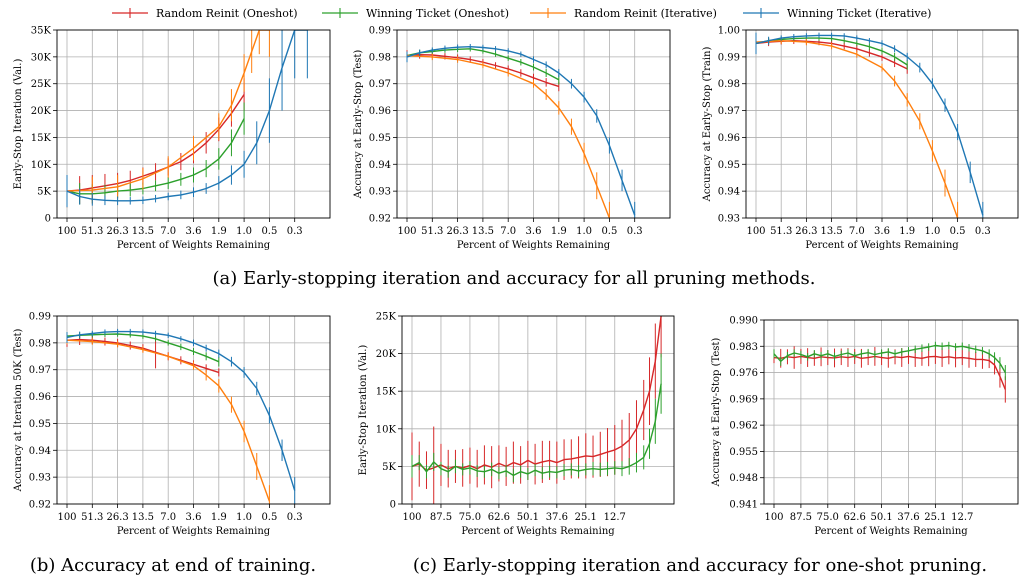  I want to click on xtick-label-3-6: 1.9, so click(907, 231).